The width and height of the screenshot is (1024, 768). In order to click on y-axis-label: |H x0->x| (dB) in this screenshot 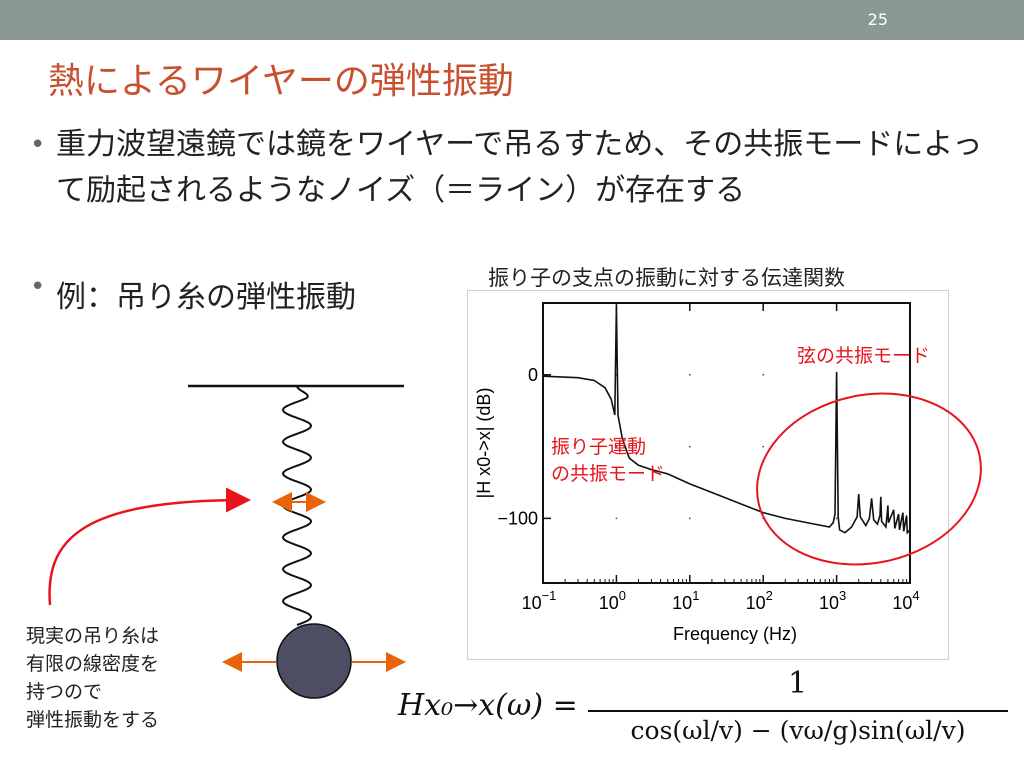, I will do `click(484, 443)`.